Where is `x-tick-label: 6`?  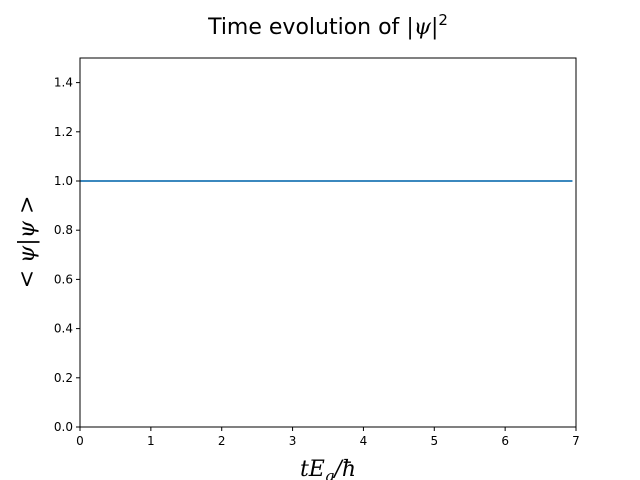 x-tick-label: 6 is located at coordinates (505, 441).